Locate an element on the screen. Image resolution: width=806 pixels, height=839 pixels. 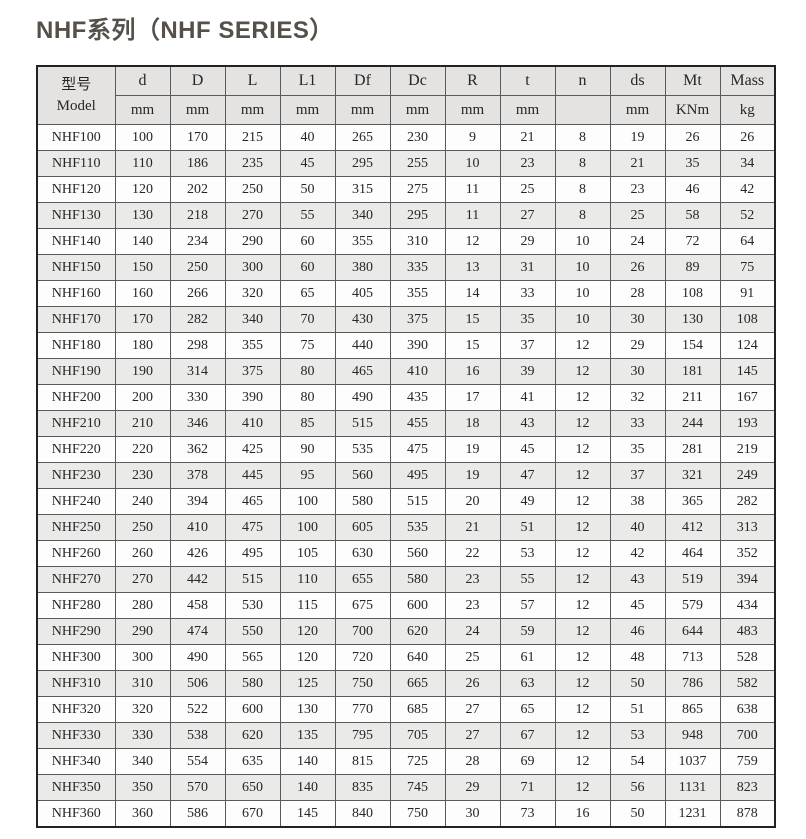
value-cell-L: 475 is located at coordinates (252, 527).